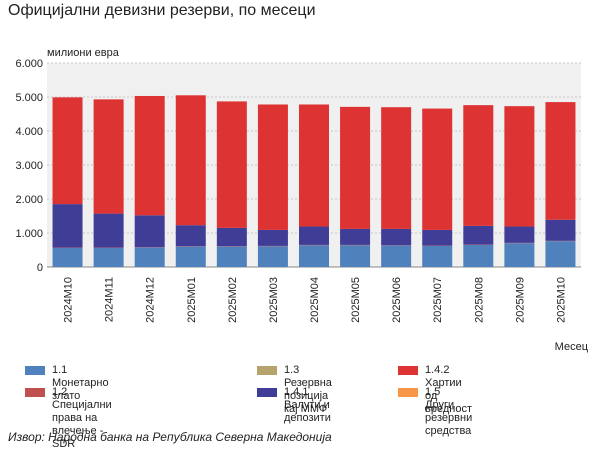 The image size is (600, 451). What do you see at coordinates (110, 299) in the screenshot?
I see `x-tick-label: 2024M11` at bounding box center [110, 299].